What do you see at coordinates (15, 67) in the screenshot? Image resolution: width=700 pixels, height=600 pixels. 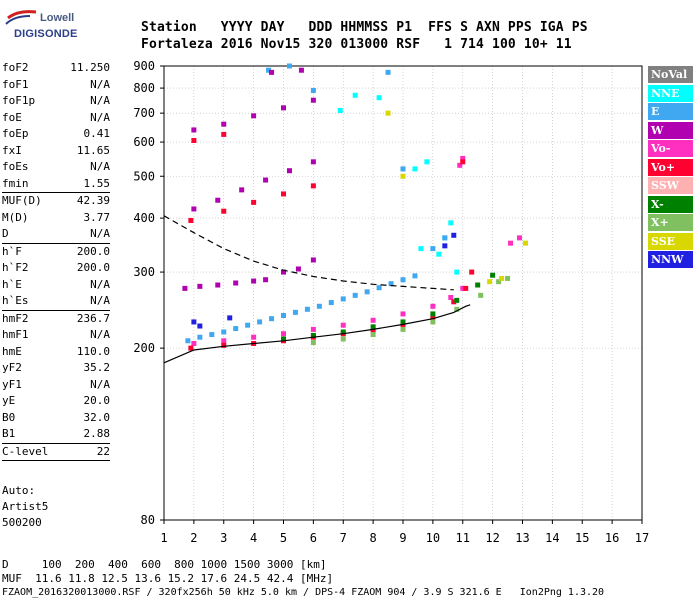 I see `param-name: foF2` at bounding box center [15, 67].